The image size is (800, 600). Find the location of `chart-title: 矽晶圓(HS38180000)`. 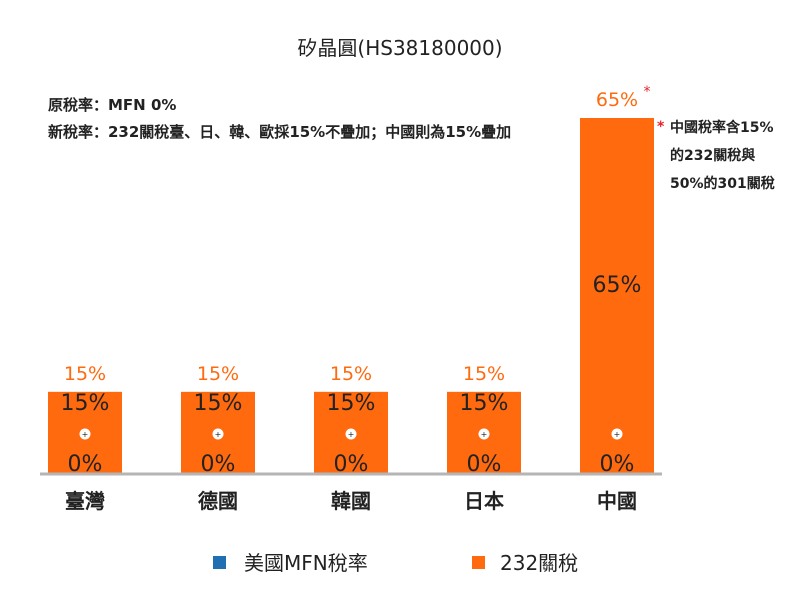

chart-title: 矽晶圓(HS38180000) is located at coordinates (399, 48).